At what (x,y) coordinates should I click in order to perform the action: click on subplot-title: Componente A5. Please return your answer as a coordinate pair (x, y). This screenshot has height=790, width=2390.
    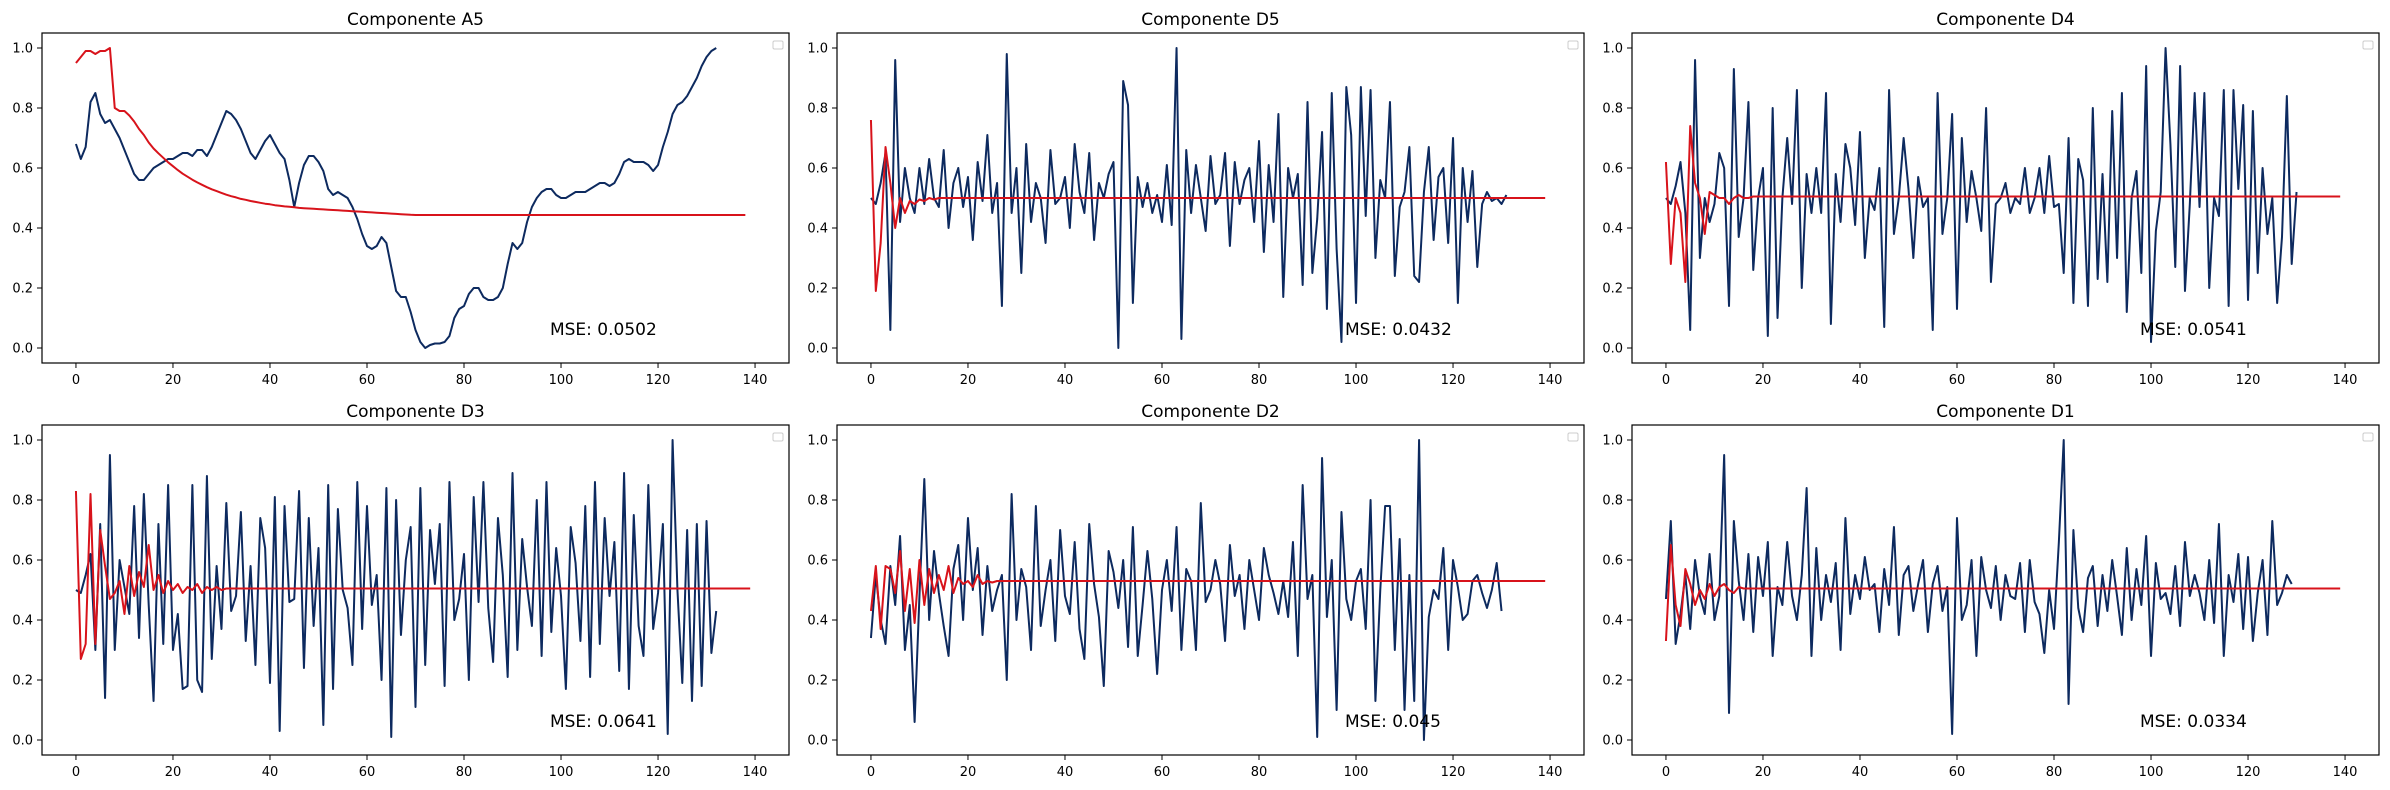
    Looking at the image, I should click on (415, 20).